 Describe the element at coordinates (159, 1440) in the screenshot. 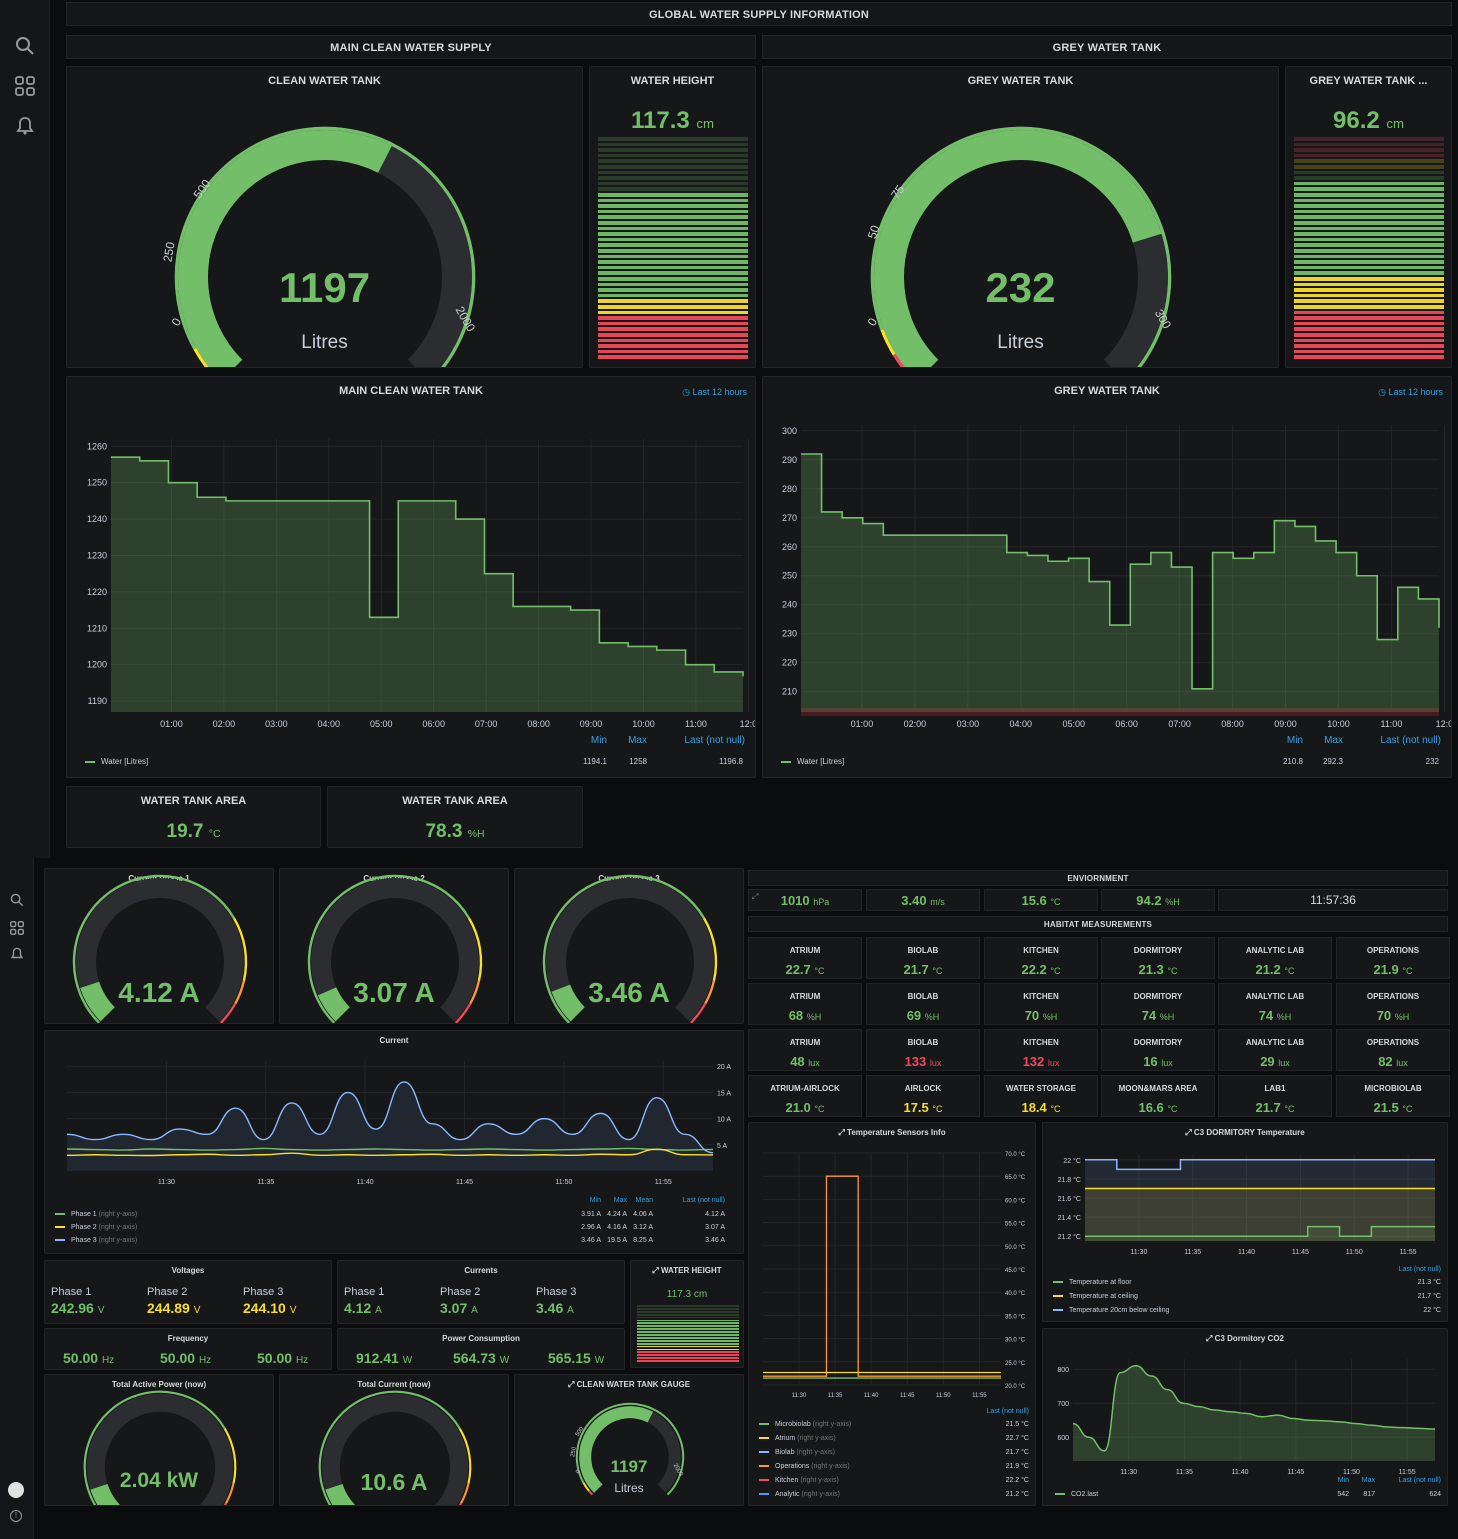

I see `total-active-power-panel: Total Active Power (now) 2.04 kW` at that location.